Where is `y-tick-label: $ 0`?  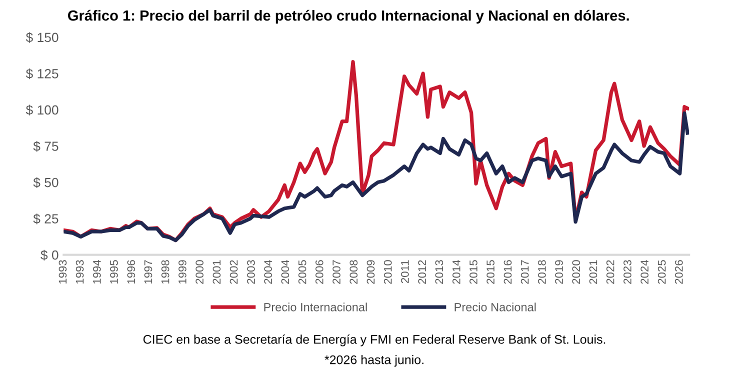 y-tick-label: $ 0 is located at coordinates (49, 255).